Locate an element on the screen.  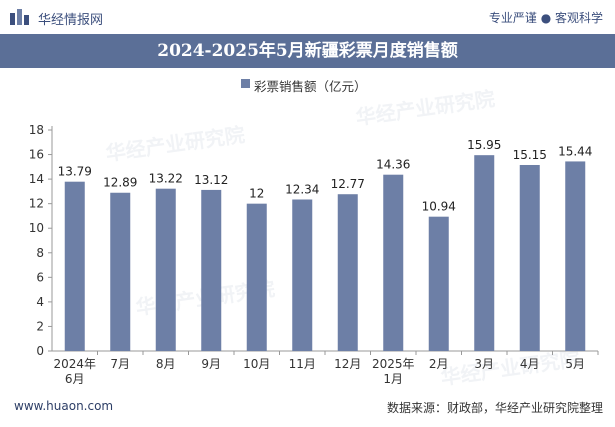
x-tick-label: 4月 is located at coordinates (530, 364).